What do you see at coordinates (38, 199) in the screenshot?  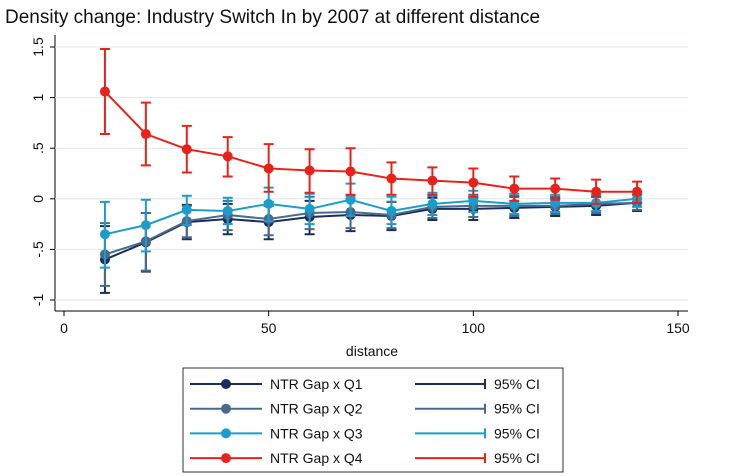 I see `y-tick-label: 0` at bounding box center [38, 199].